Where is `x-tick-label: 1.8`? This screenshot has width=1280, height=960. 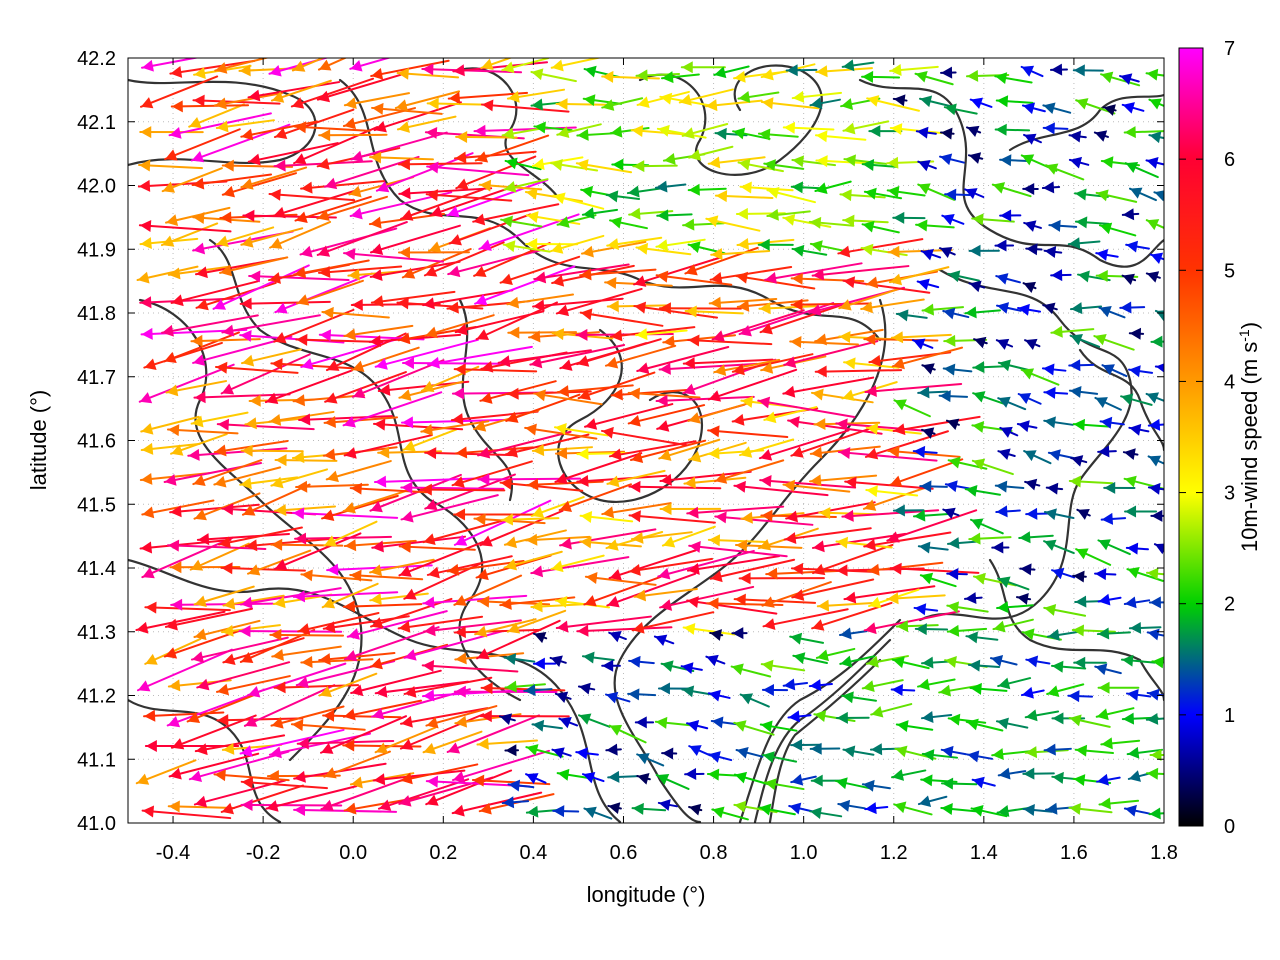
x-tick-label: 1.8 is located at coordinates (1164, 853).